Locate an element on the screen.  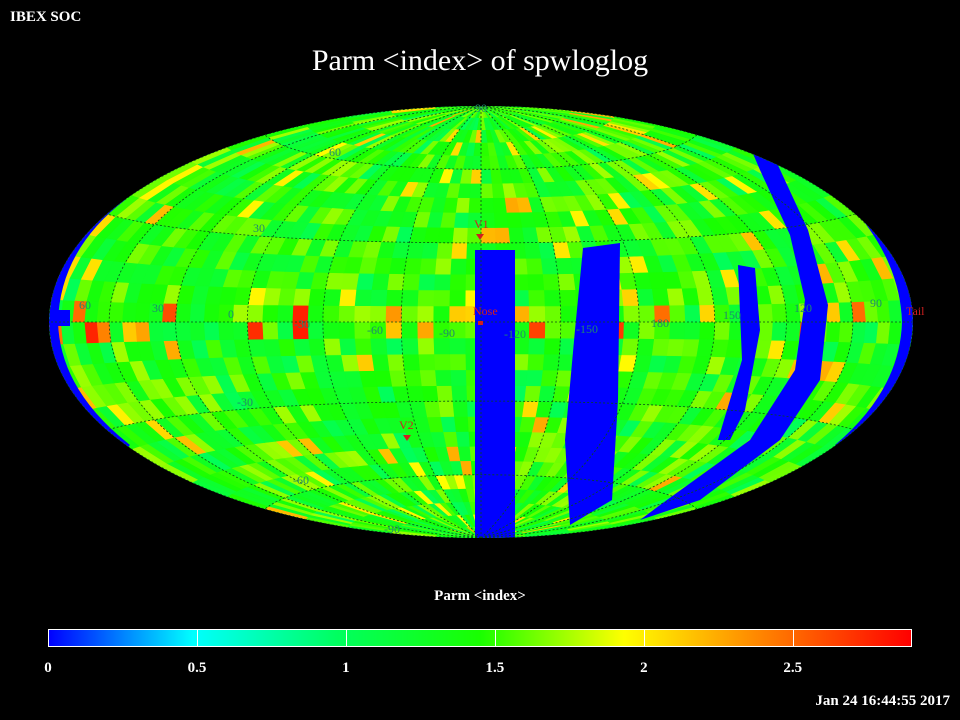
marker-v1-label: V1 is located at coordinates (481, 224).